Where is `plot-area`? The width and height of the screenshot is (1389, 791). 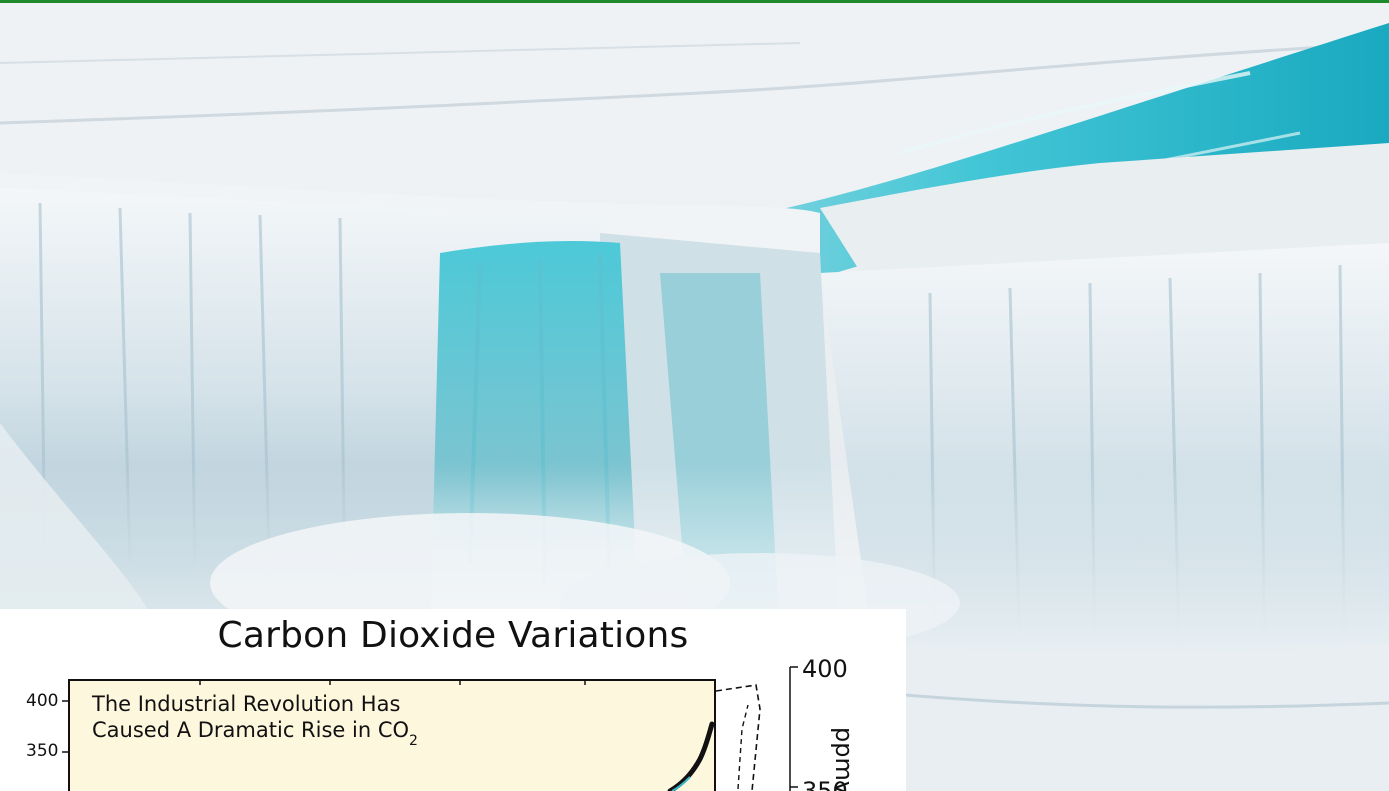 plot-area is located at coordinates (392, 735).